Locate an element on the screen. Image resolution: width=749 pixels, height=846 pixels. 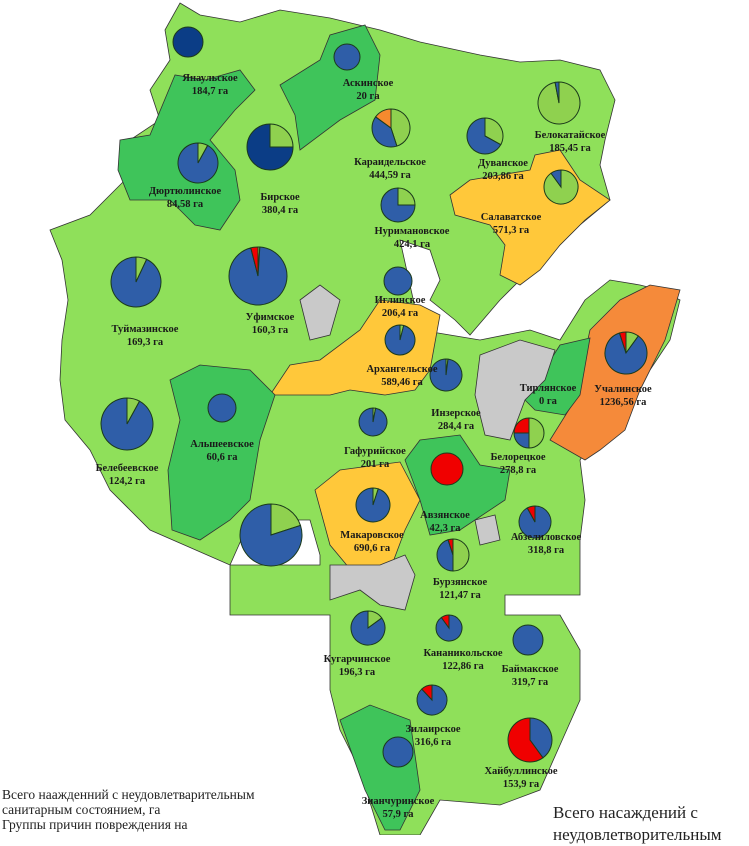
district-label: Зилаирское 316,6 га is located at coordinates (432, 736).